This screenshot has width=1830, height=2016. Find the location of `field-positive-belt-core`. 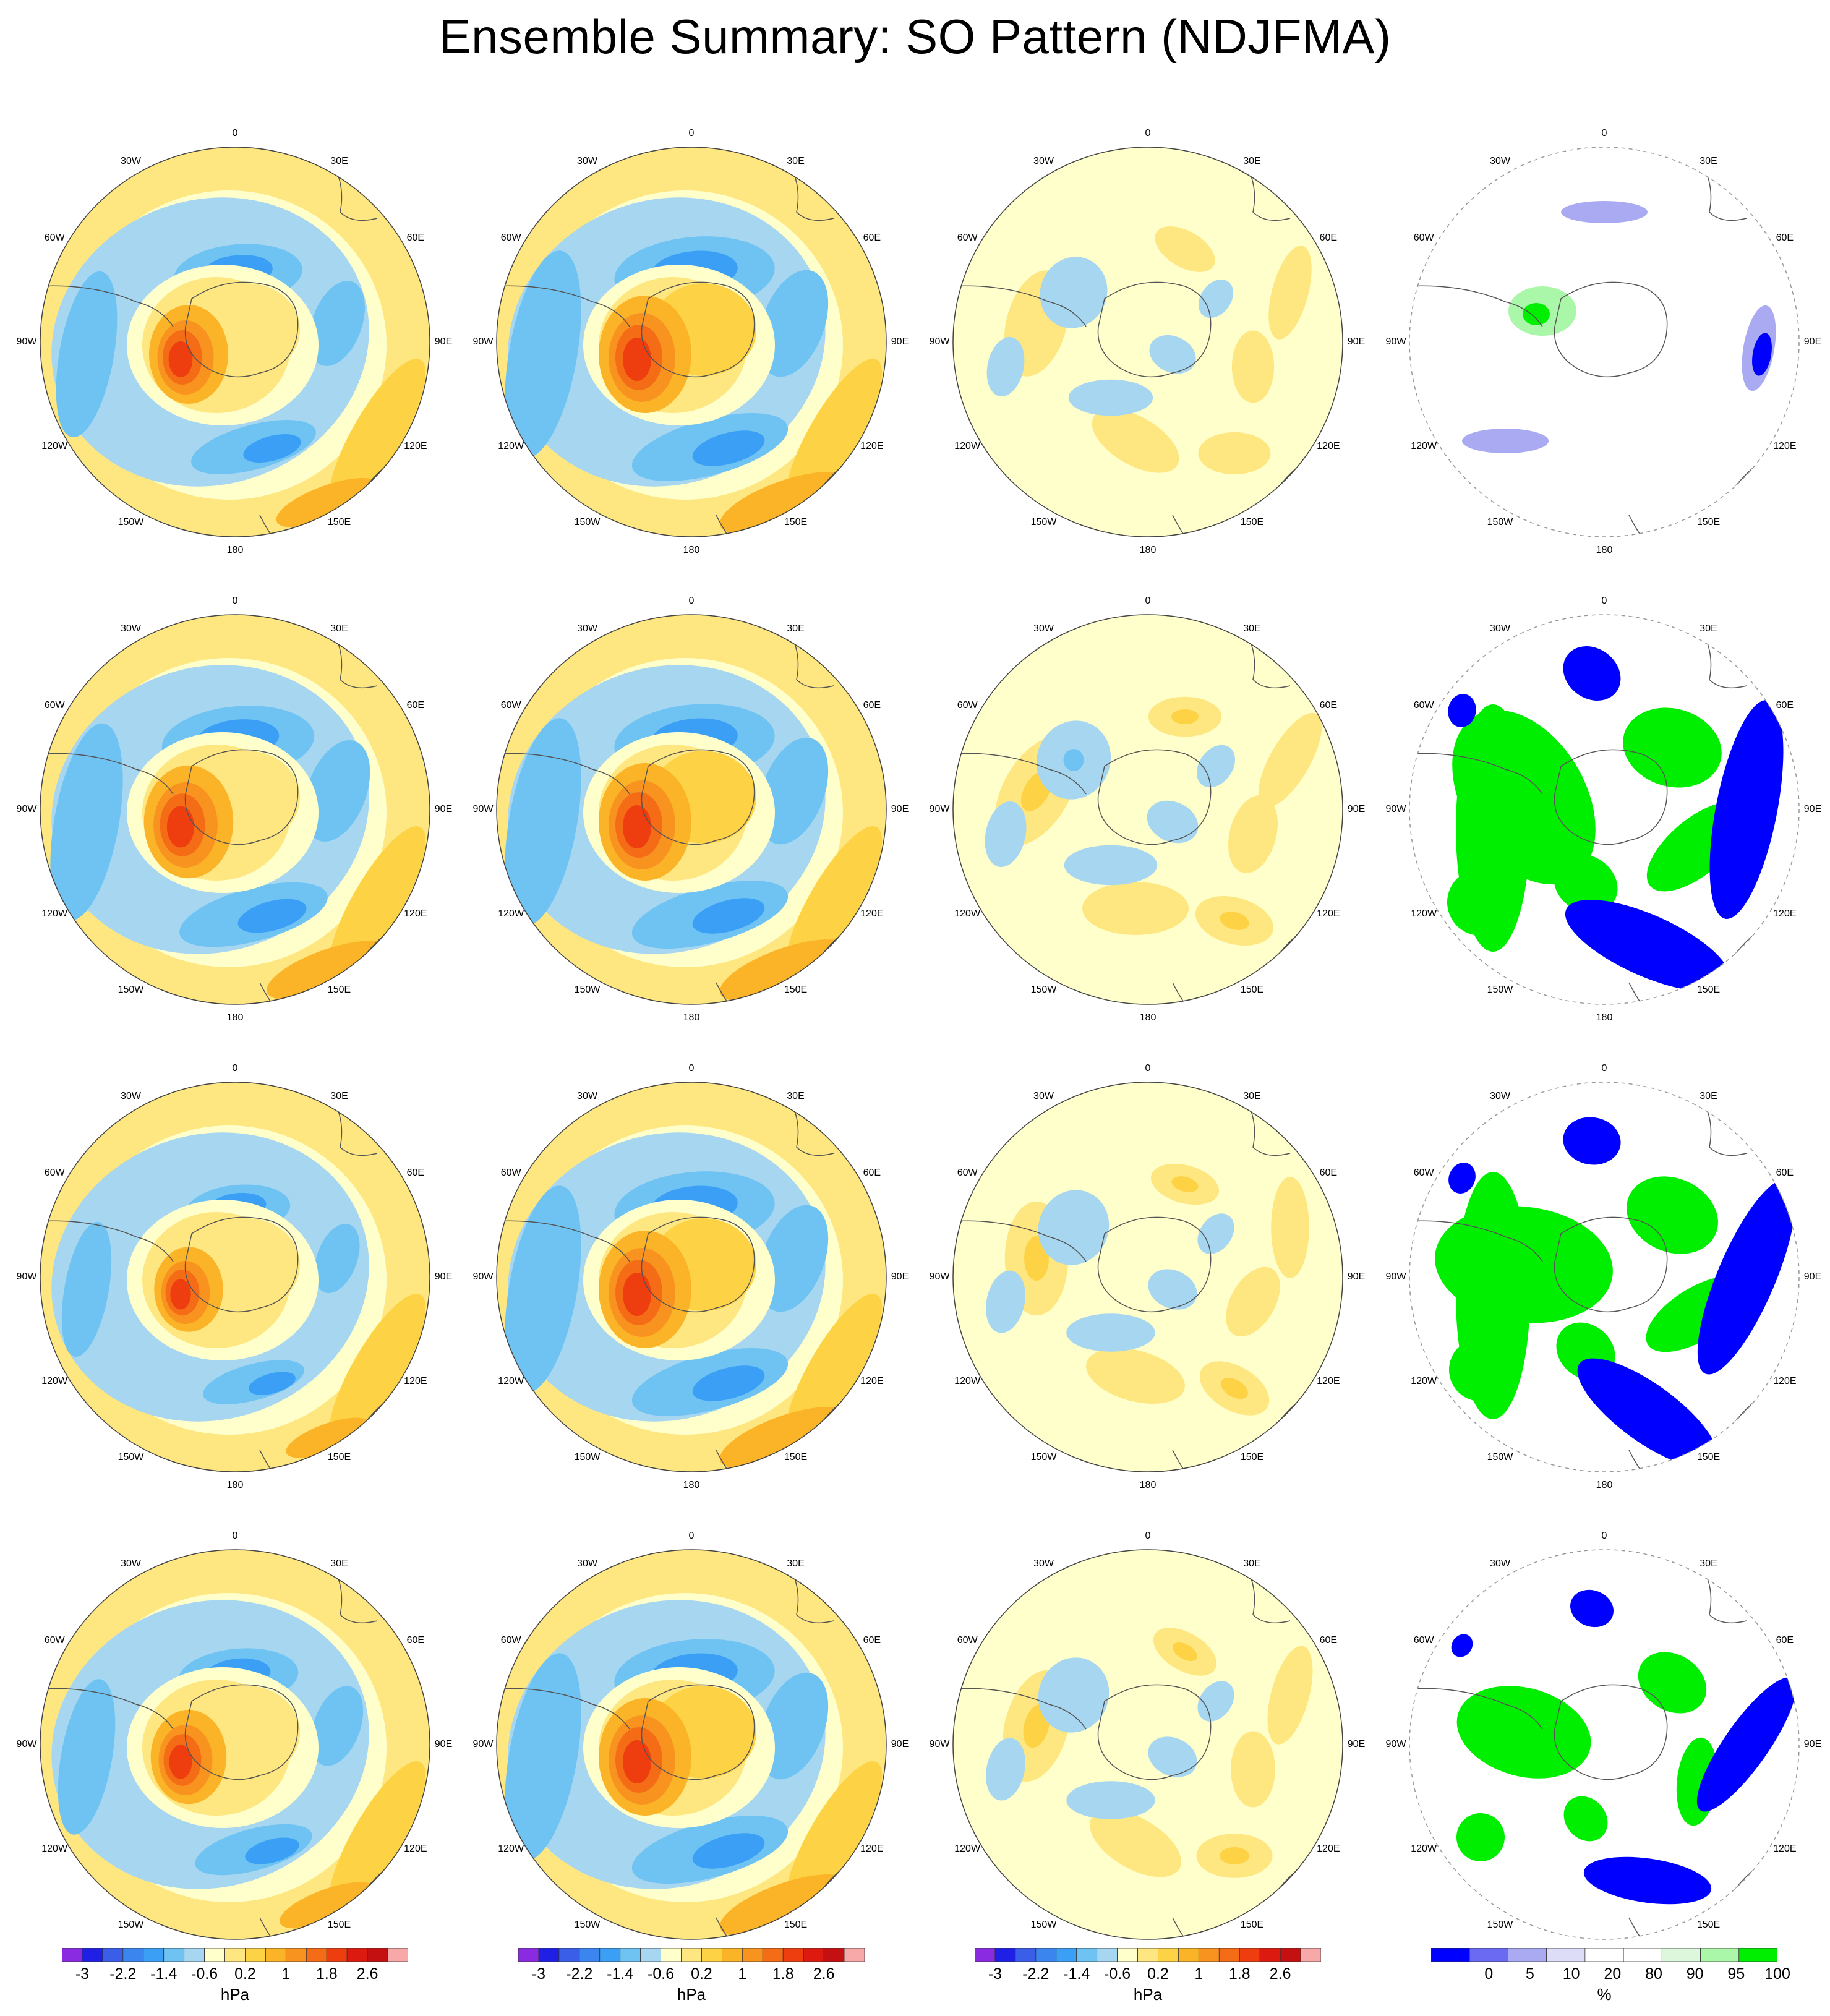

field-positive-belt-core is located at coordinates (784, 503).